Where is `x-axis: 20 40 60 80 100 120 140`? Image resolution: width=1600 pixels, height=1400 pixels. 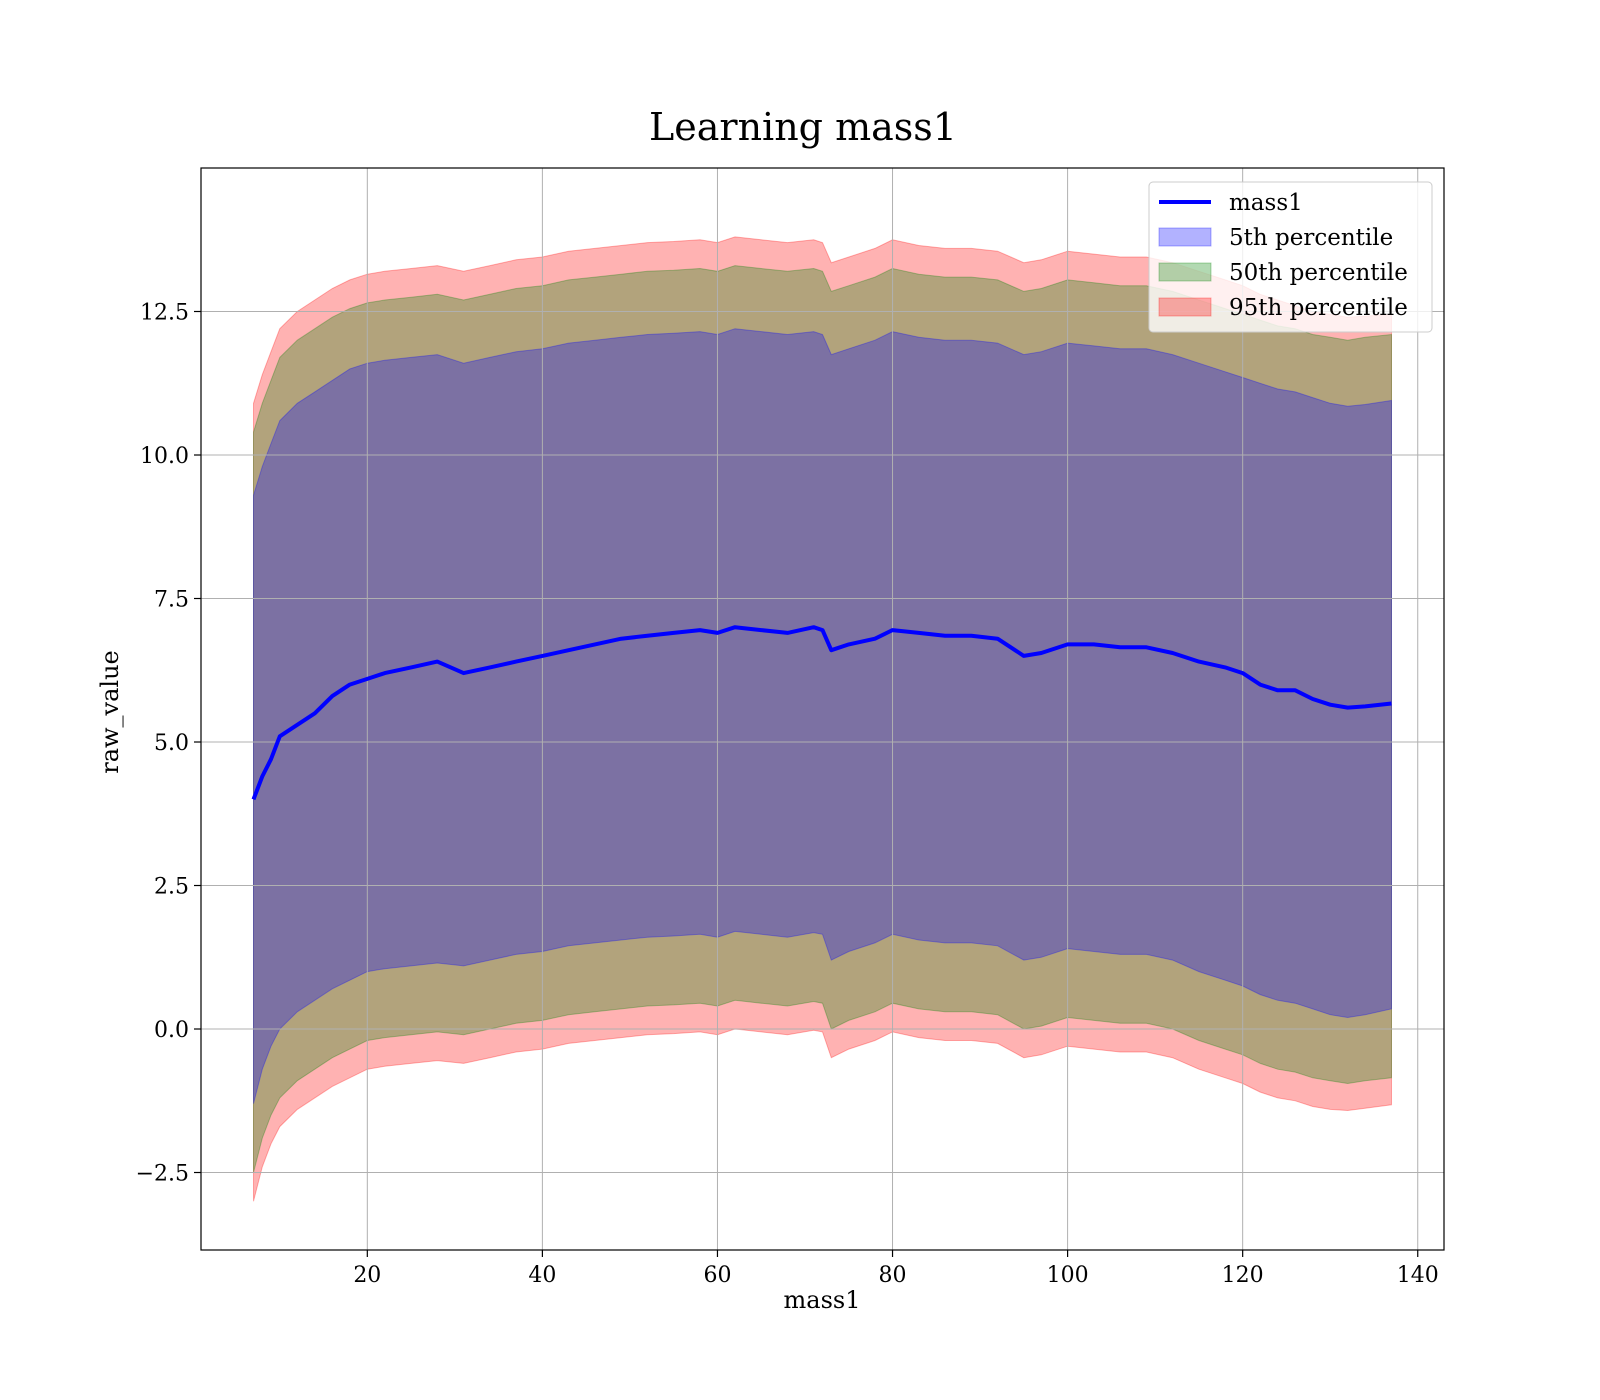
x-axis: 20 40 60 80 100 120 140 is located at coordinates (896, 1269).